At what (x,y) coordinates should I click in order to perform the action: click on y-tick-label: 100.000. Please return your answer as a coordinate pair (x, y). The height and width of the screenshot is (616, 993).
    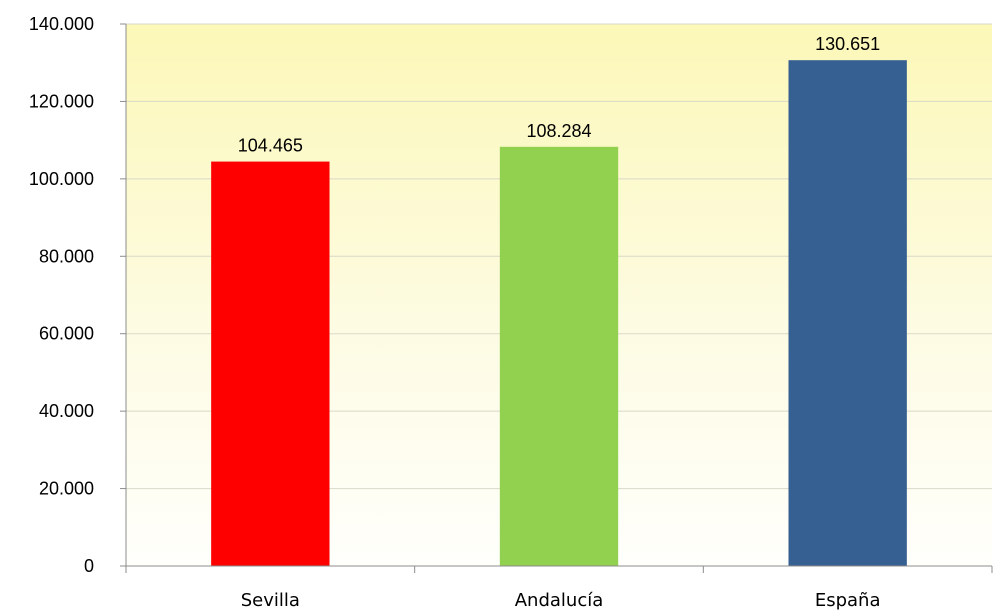
    Looking at the image, I should click on (61, 179).